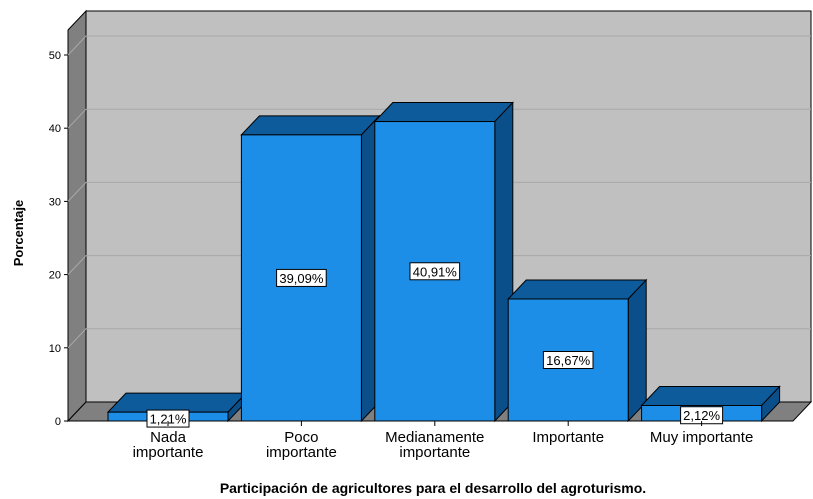 The height and width of the screenshot is (499, 813). What do you see at coordinates (168, 437) in the screenshot?
I see `category-label: Nada` at bounding box center [168, 437].